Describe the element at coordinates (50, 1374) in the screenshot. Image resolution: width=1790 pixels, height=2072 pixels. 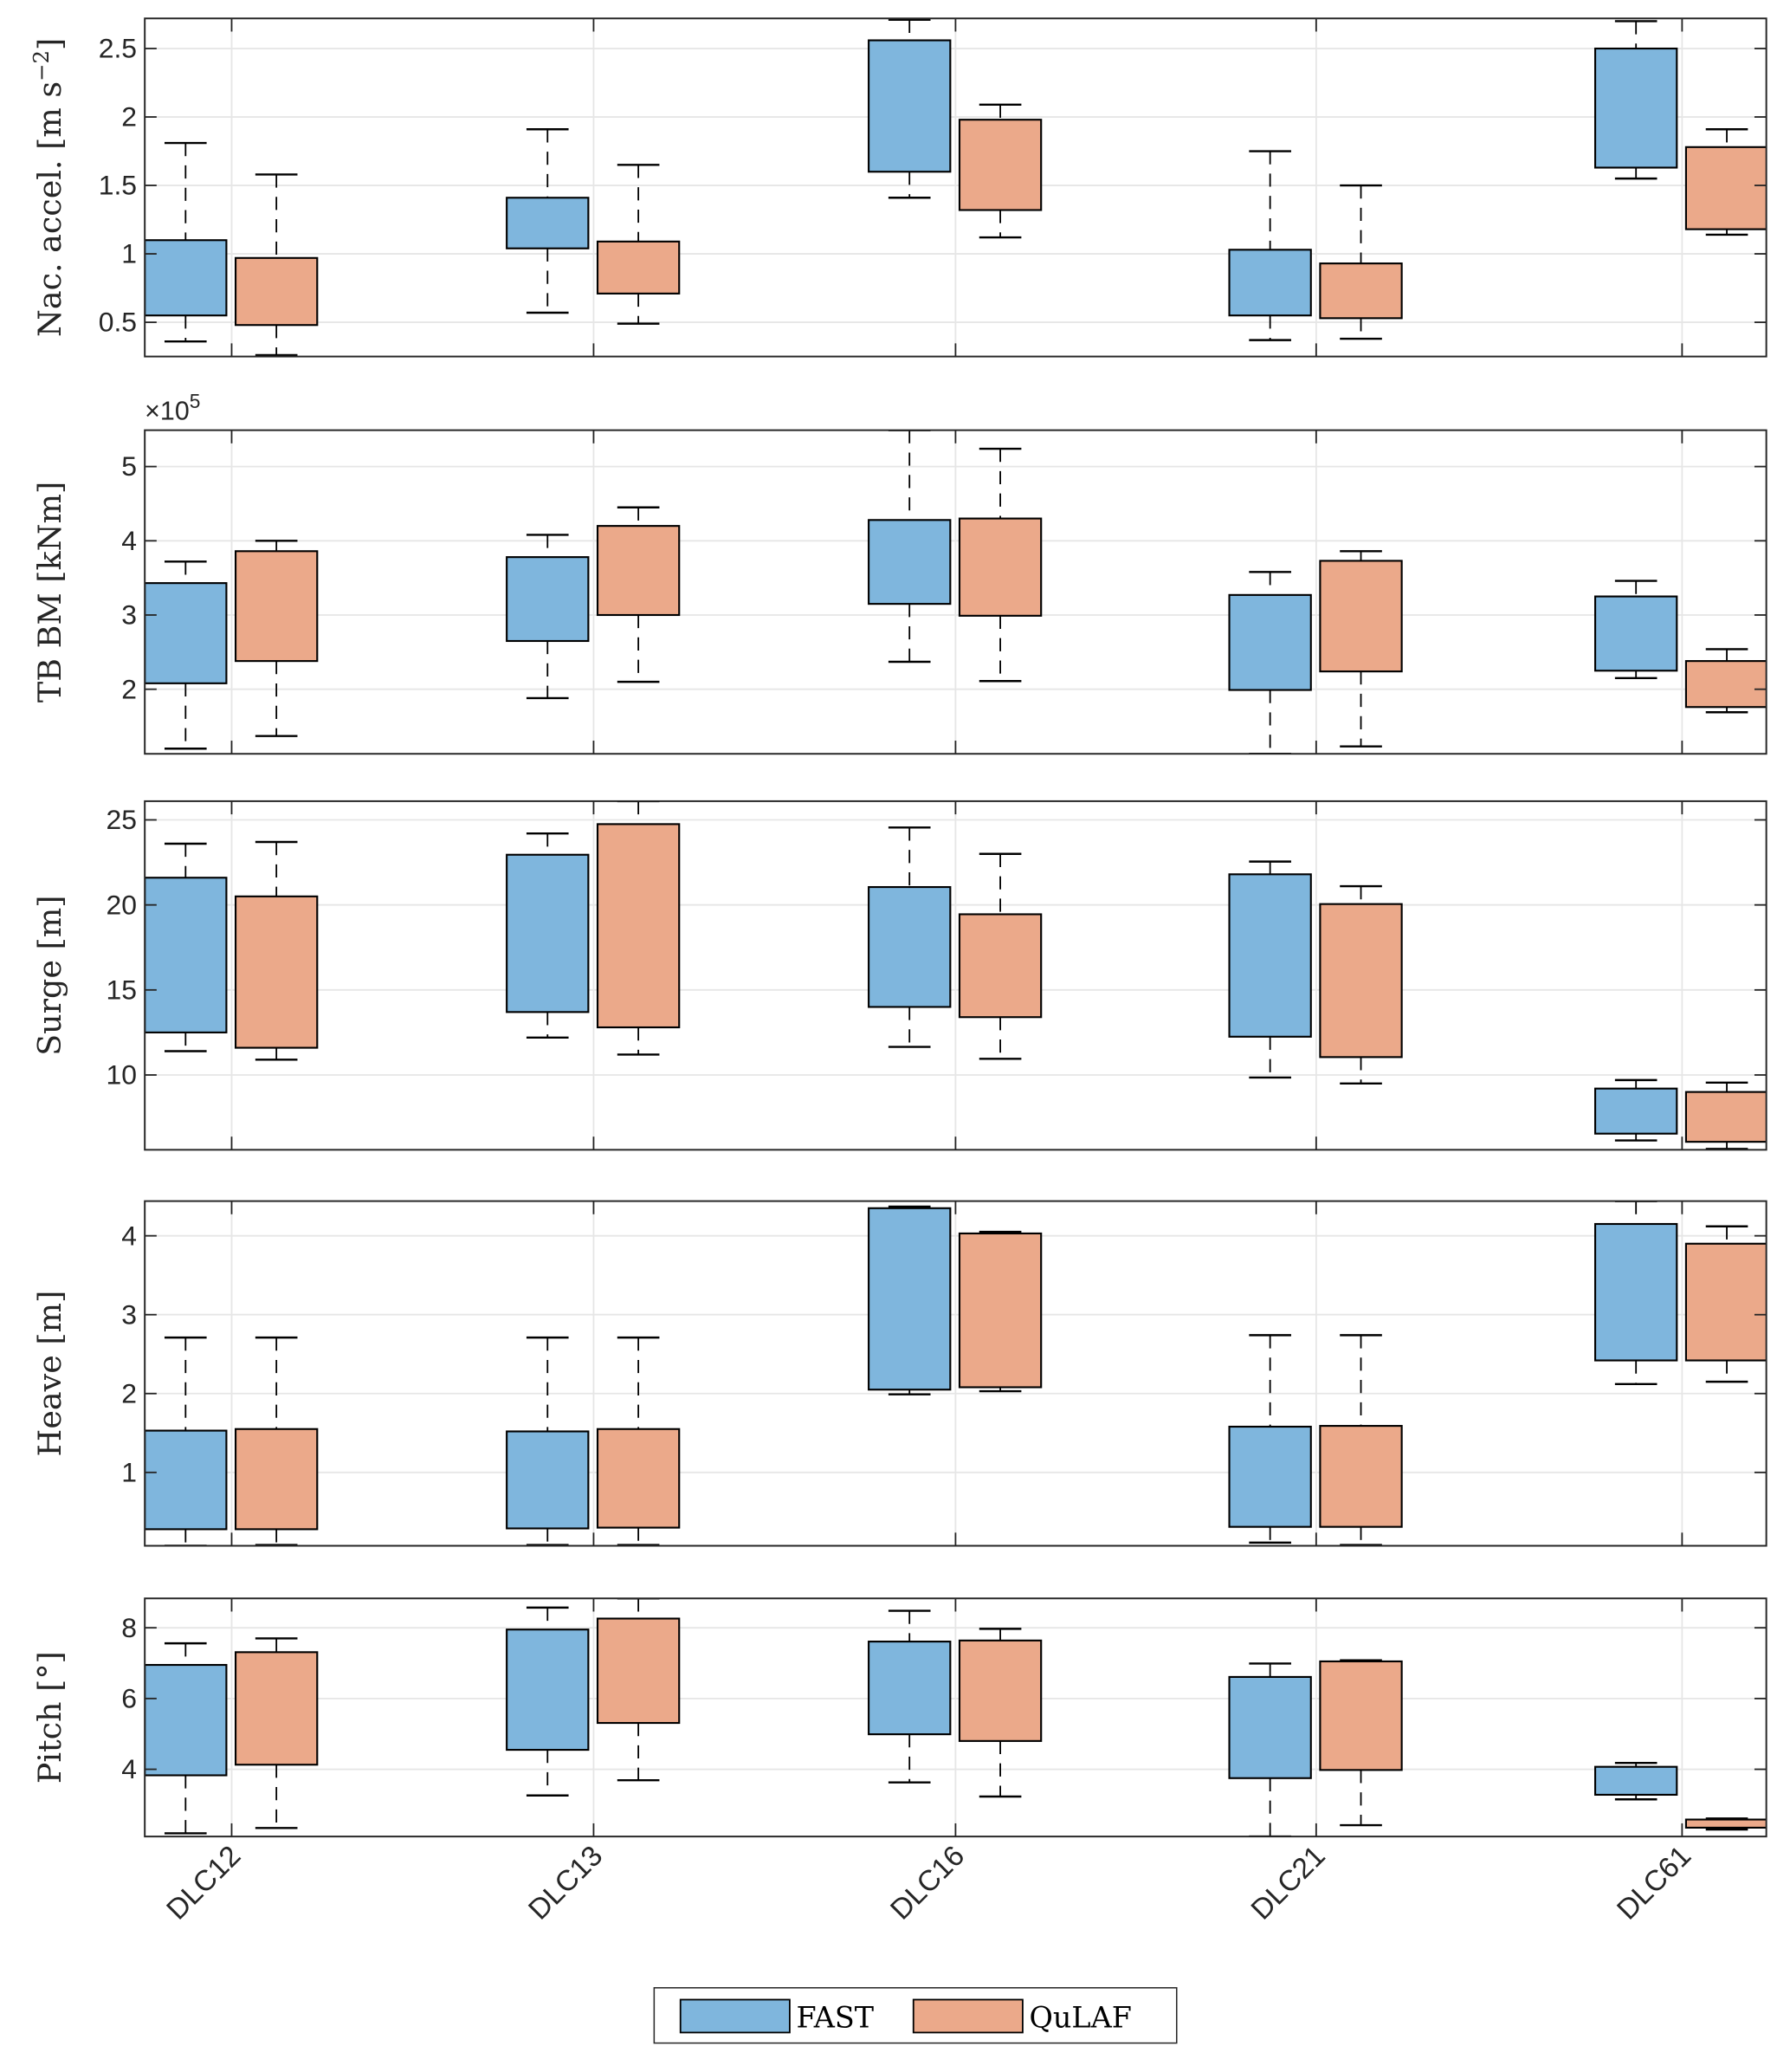
I see `y-axis-label: Heave [m]` at that location.